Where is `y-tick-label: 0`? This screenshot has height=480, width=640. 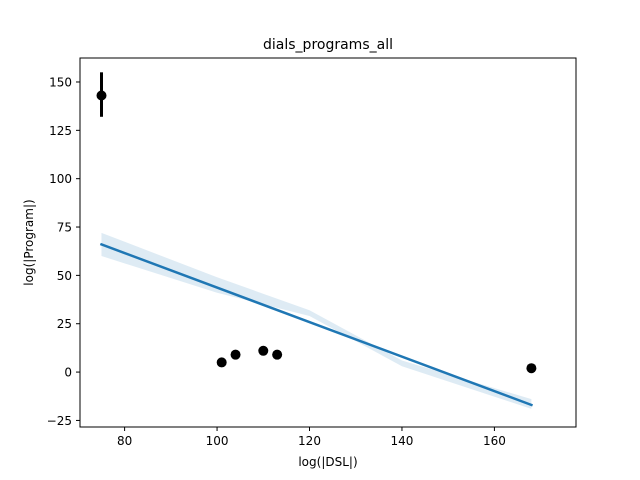 y-tick-label: 0 is located at coordinates (68, 373).